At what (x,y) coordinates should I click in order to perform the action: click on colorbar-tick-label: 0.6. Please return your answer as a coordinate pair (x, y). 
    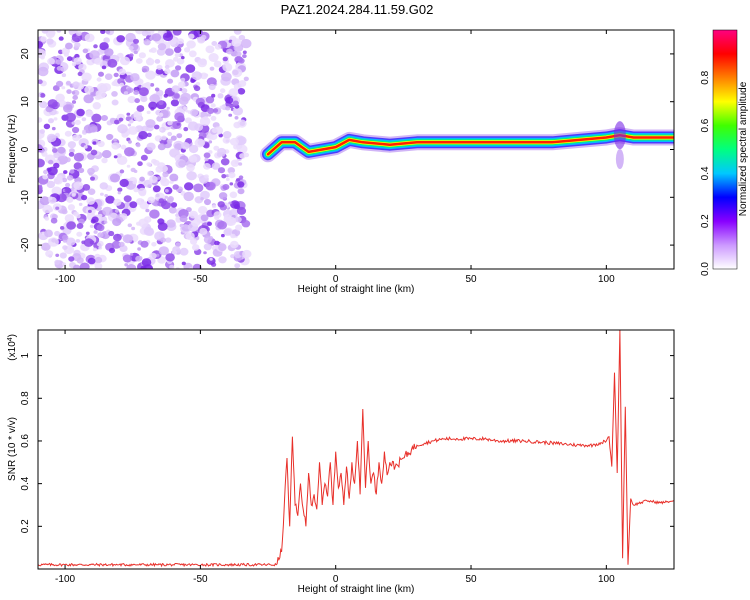
    Looking at the image, I should click on (705, 125).